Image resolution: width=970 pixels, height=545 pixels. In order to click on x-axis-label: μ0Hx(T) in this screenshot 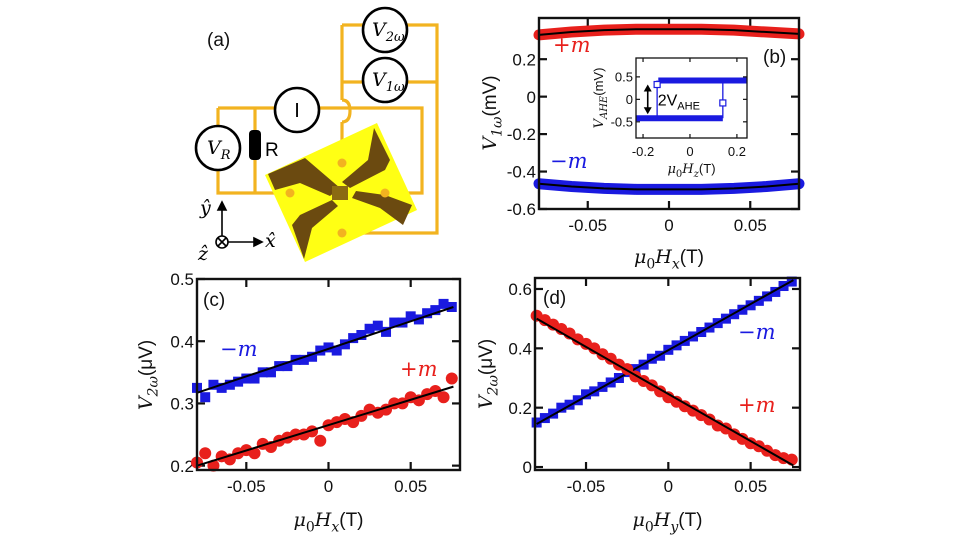, I will do `click(328, 522)`.